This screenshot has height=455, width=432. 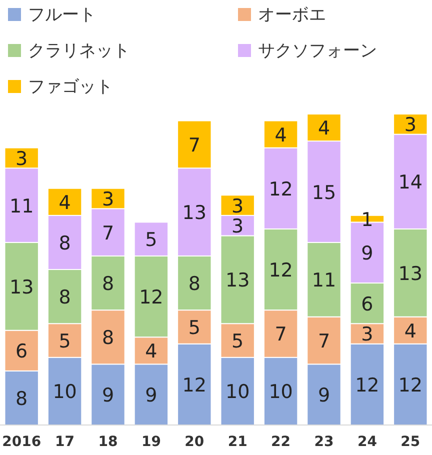 What do you see at coordinates (79, 51) in the screenshot?
I see `legend-label: クラリネット` at bounding box center [79, 51].